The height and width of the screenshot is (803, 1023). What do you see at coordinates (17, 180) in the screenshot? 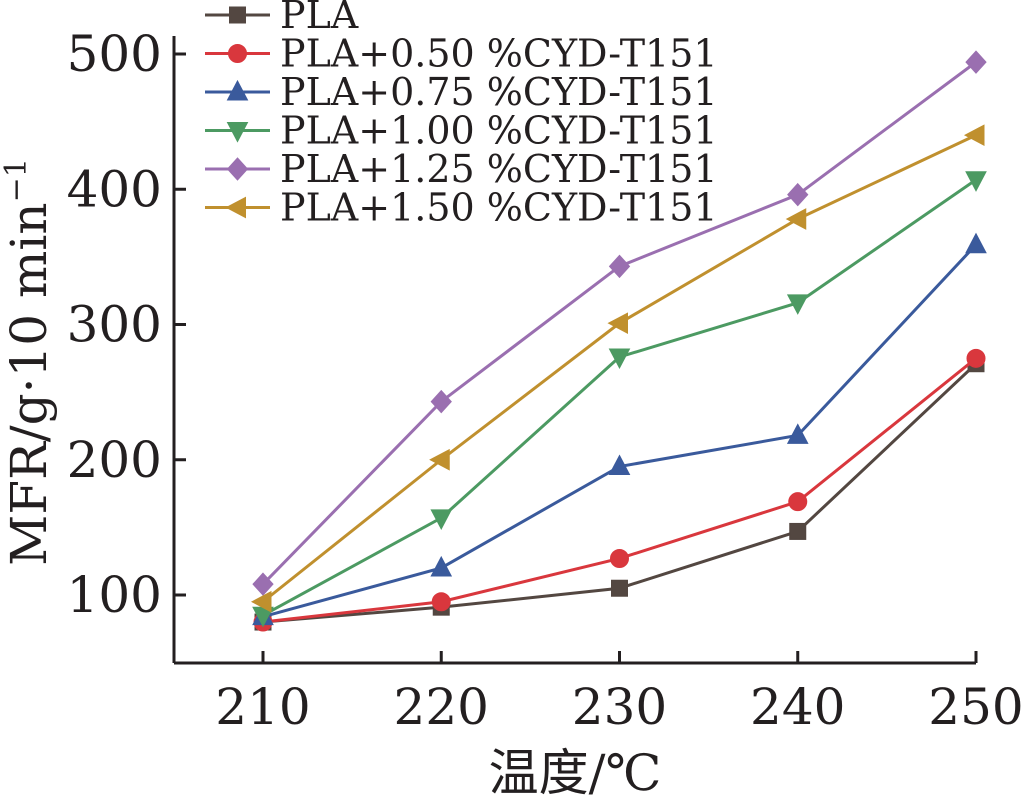
I see `y-axis-title-sup: −1` at bounding box center [17, 180].